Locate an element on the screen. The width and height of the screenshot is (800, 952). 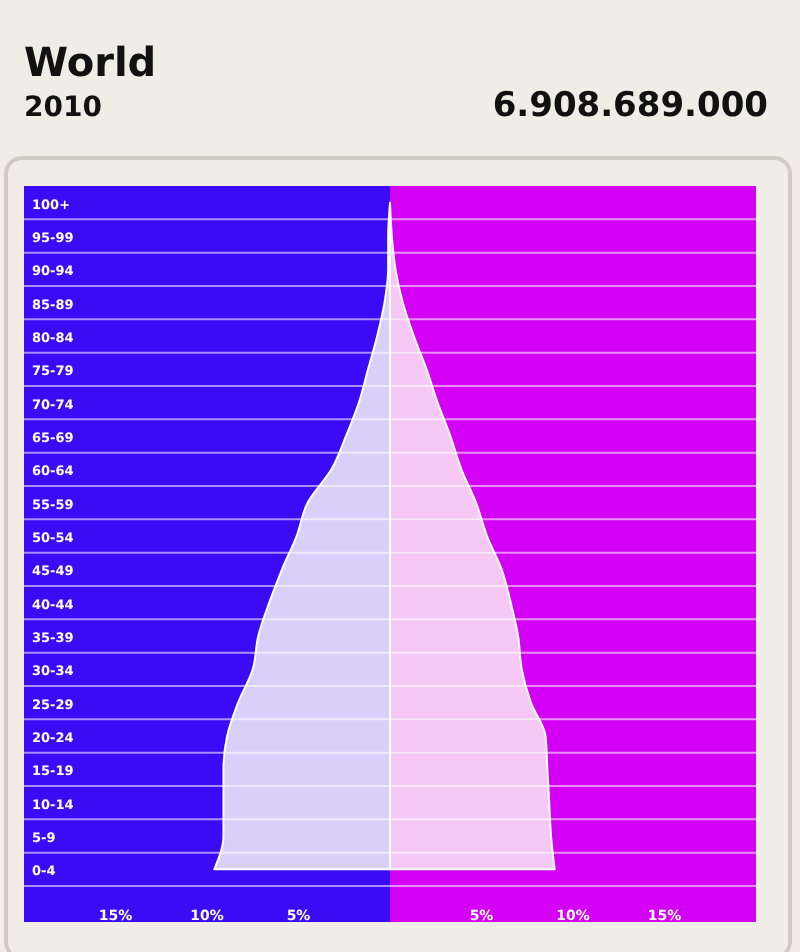
text: 6.908.689.000 is located at coordinates (630, 106).